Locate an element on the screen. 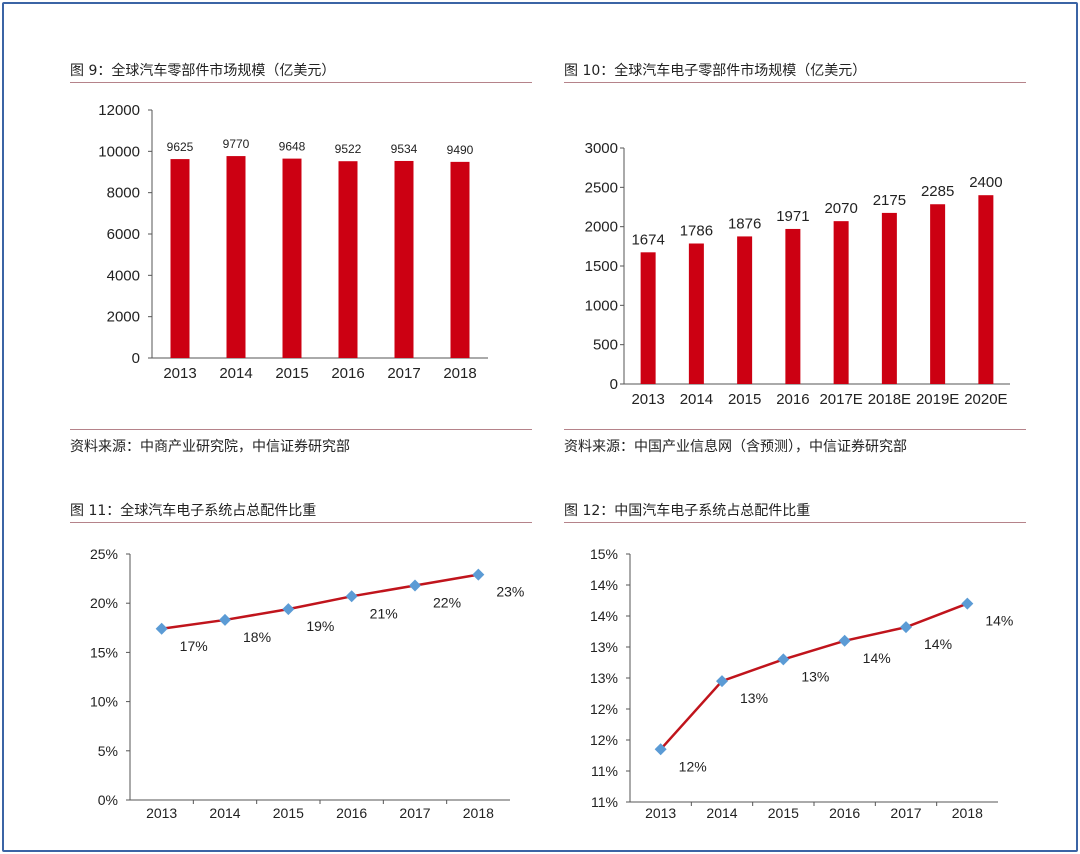 The height and width of the screenshot is (854, 1080). y-tick-label: 0% is located at coordinates (108, 800).